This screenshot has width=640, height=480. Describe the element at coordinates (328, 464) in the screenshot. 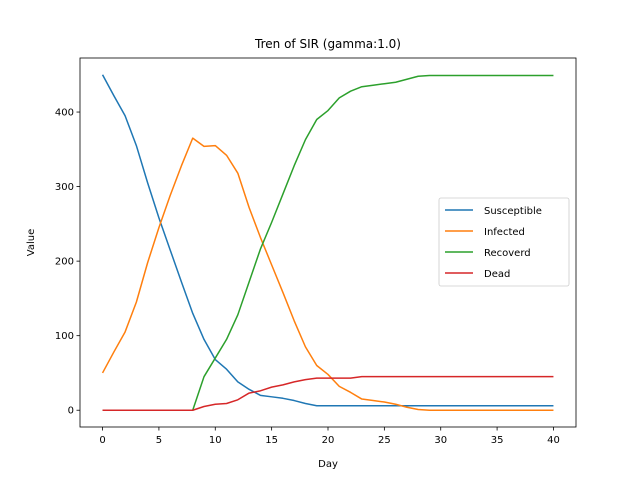

I see `x-axis-label: Day` at that location.